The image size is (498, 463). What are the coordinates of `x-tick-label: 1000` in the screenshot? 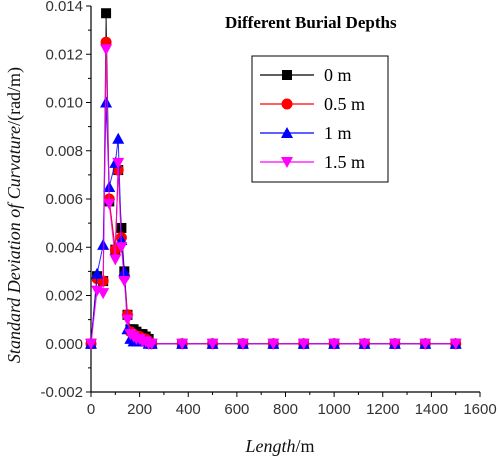 It's located at (333, 409).